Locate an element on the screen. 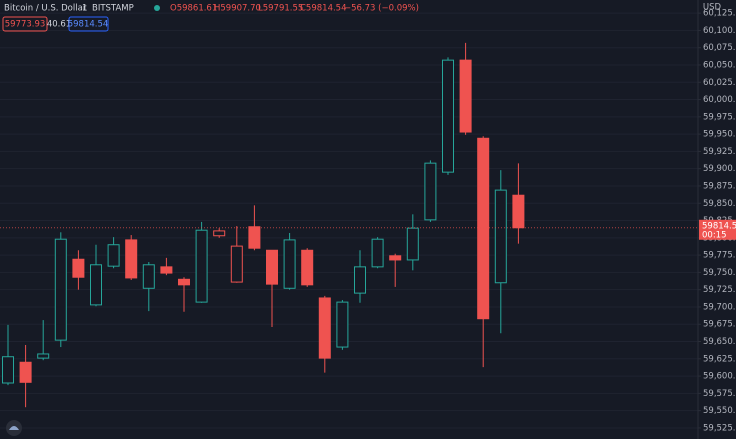  y-tick-label: 60,025.00 is located at coordinates (719, 83).